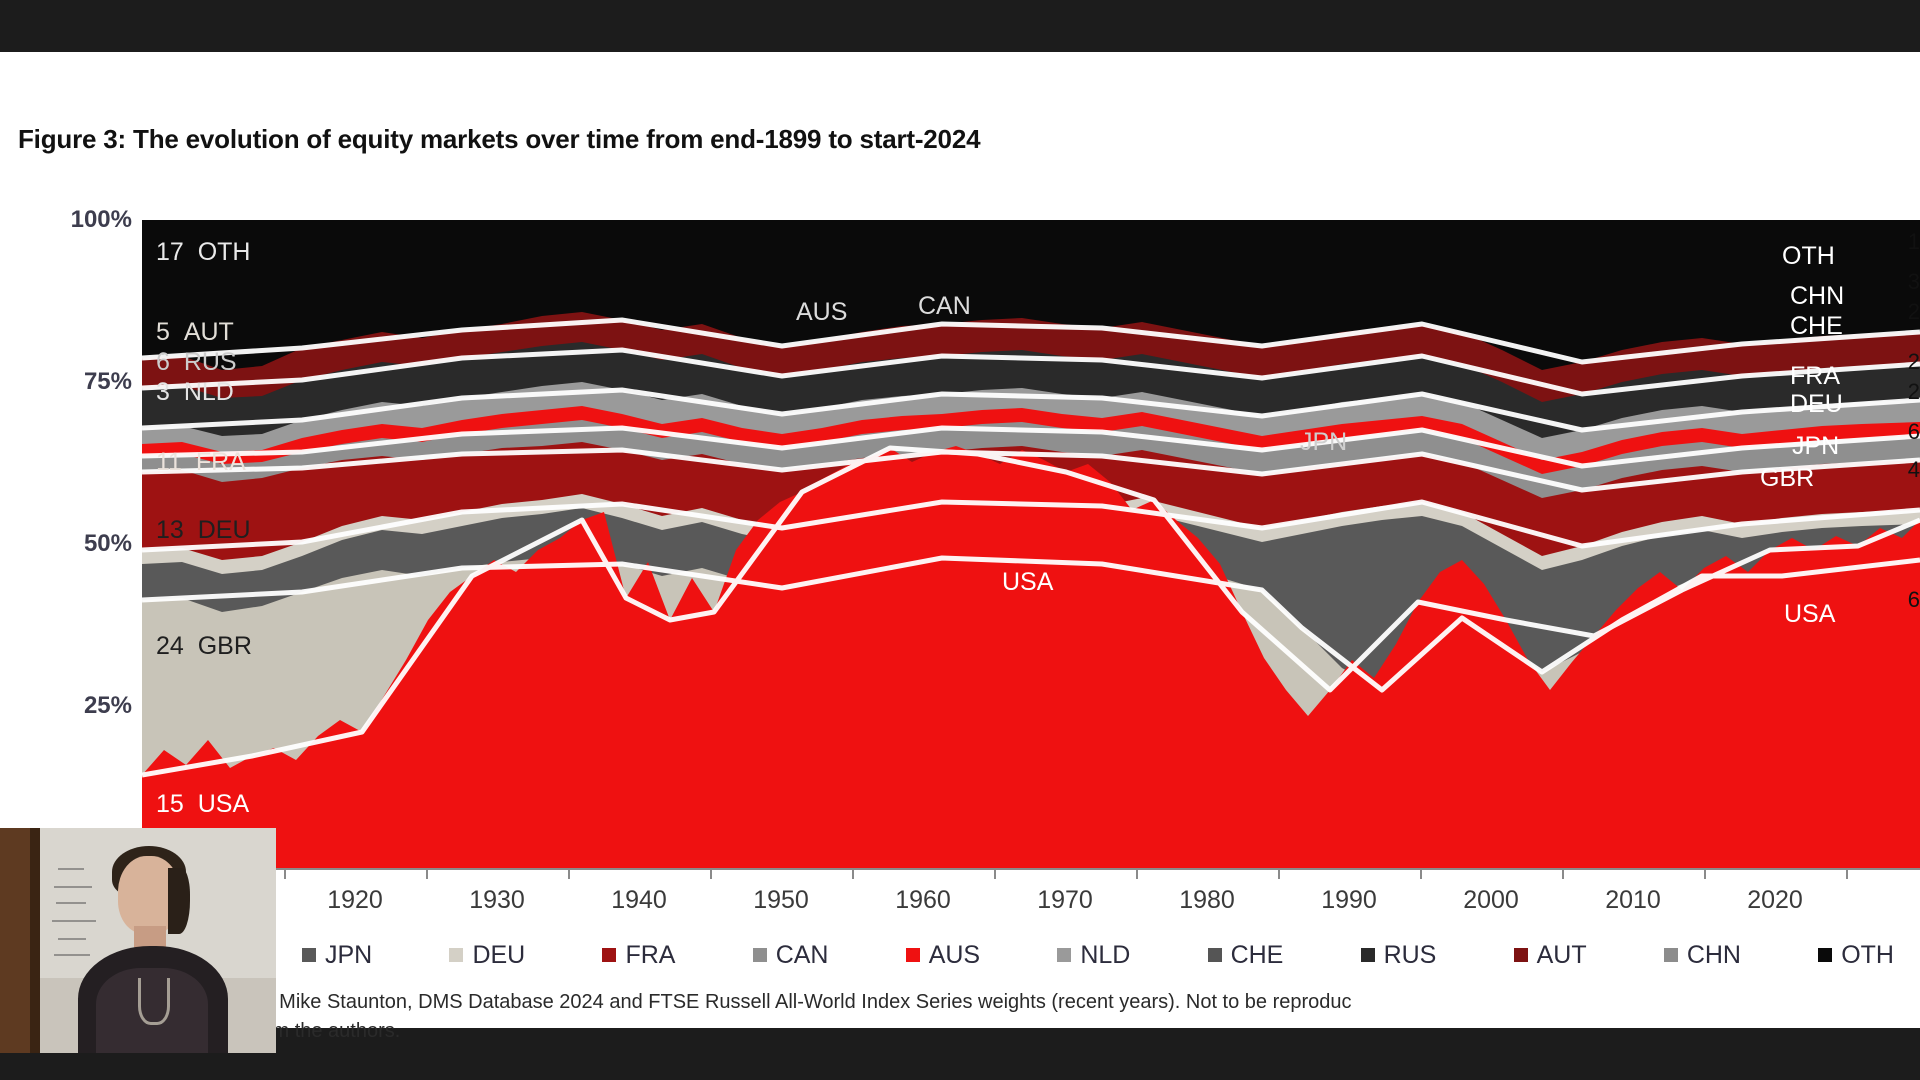  Describe the element at coordinates (1913, 281) in the screenshot. I see `end-value-CHN: 3` at that location.